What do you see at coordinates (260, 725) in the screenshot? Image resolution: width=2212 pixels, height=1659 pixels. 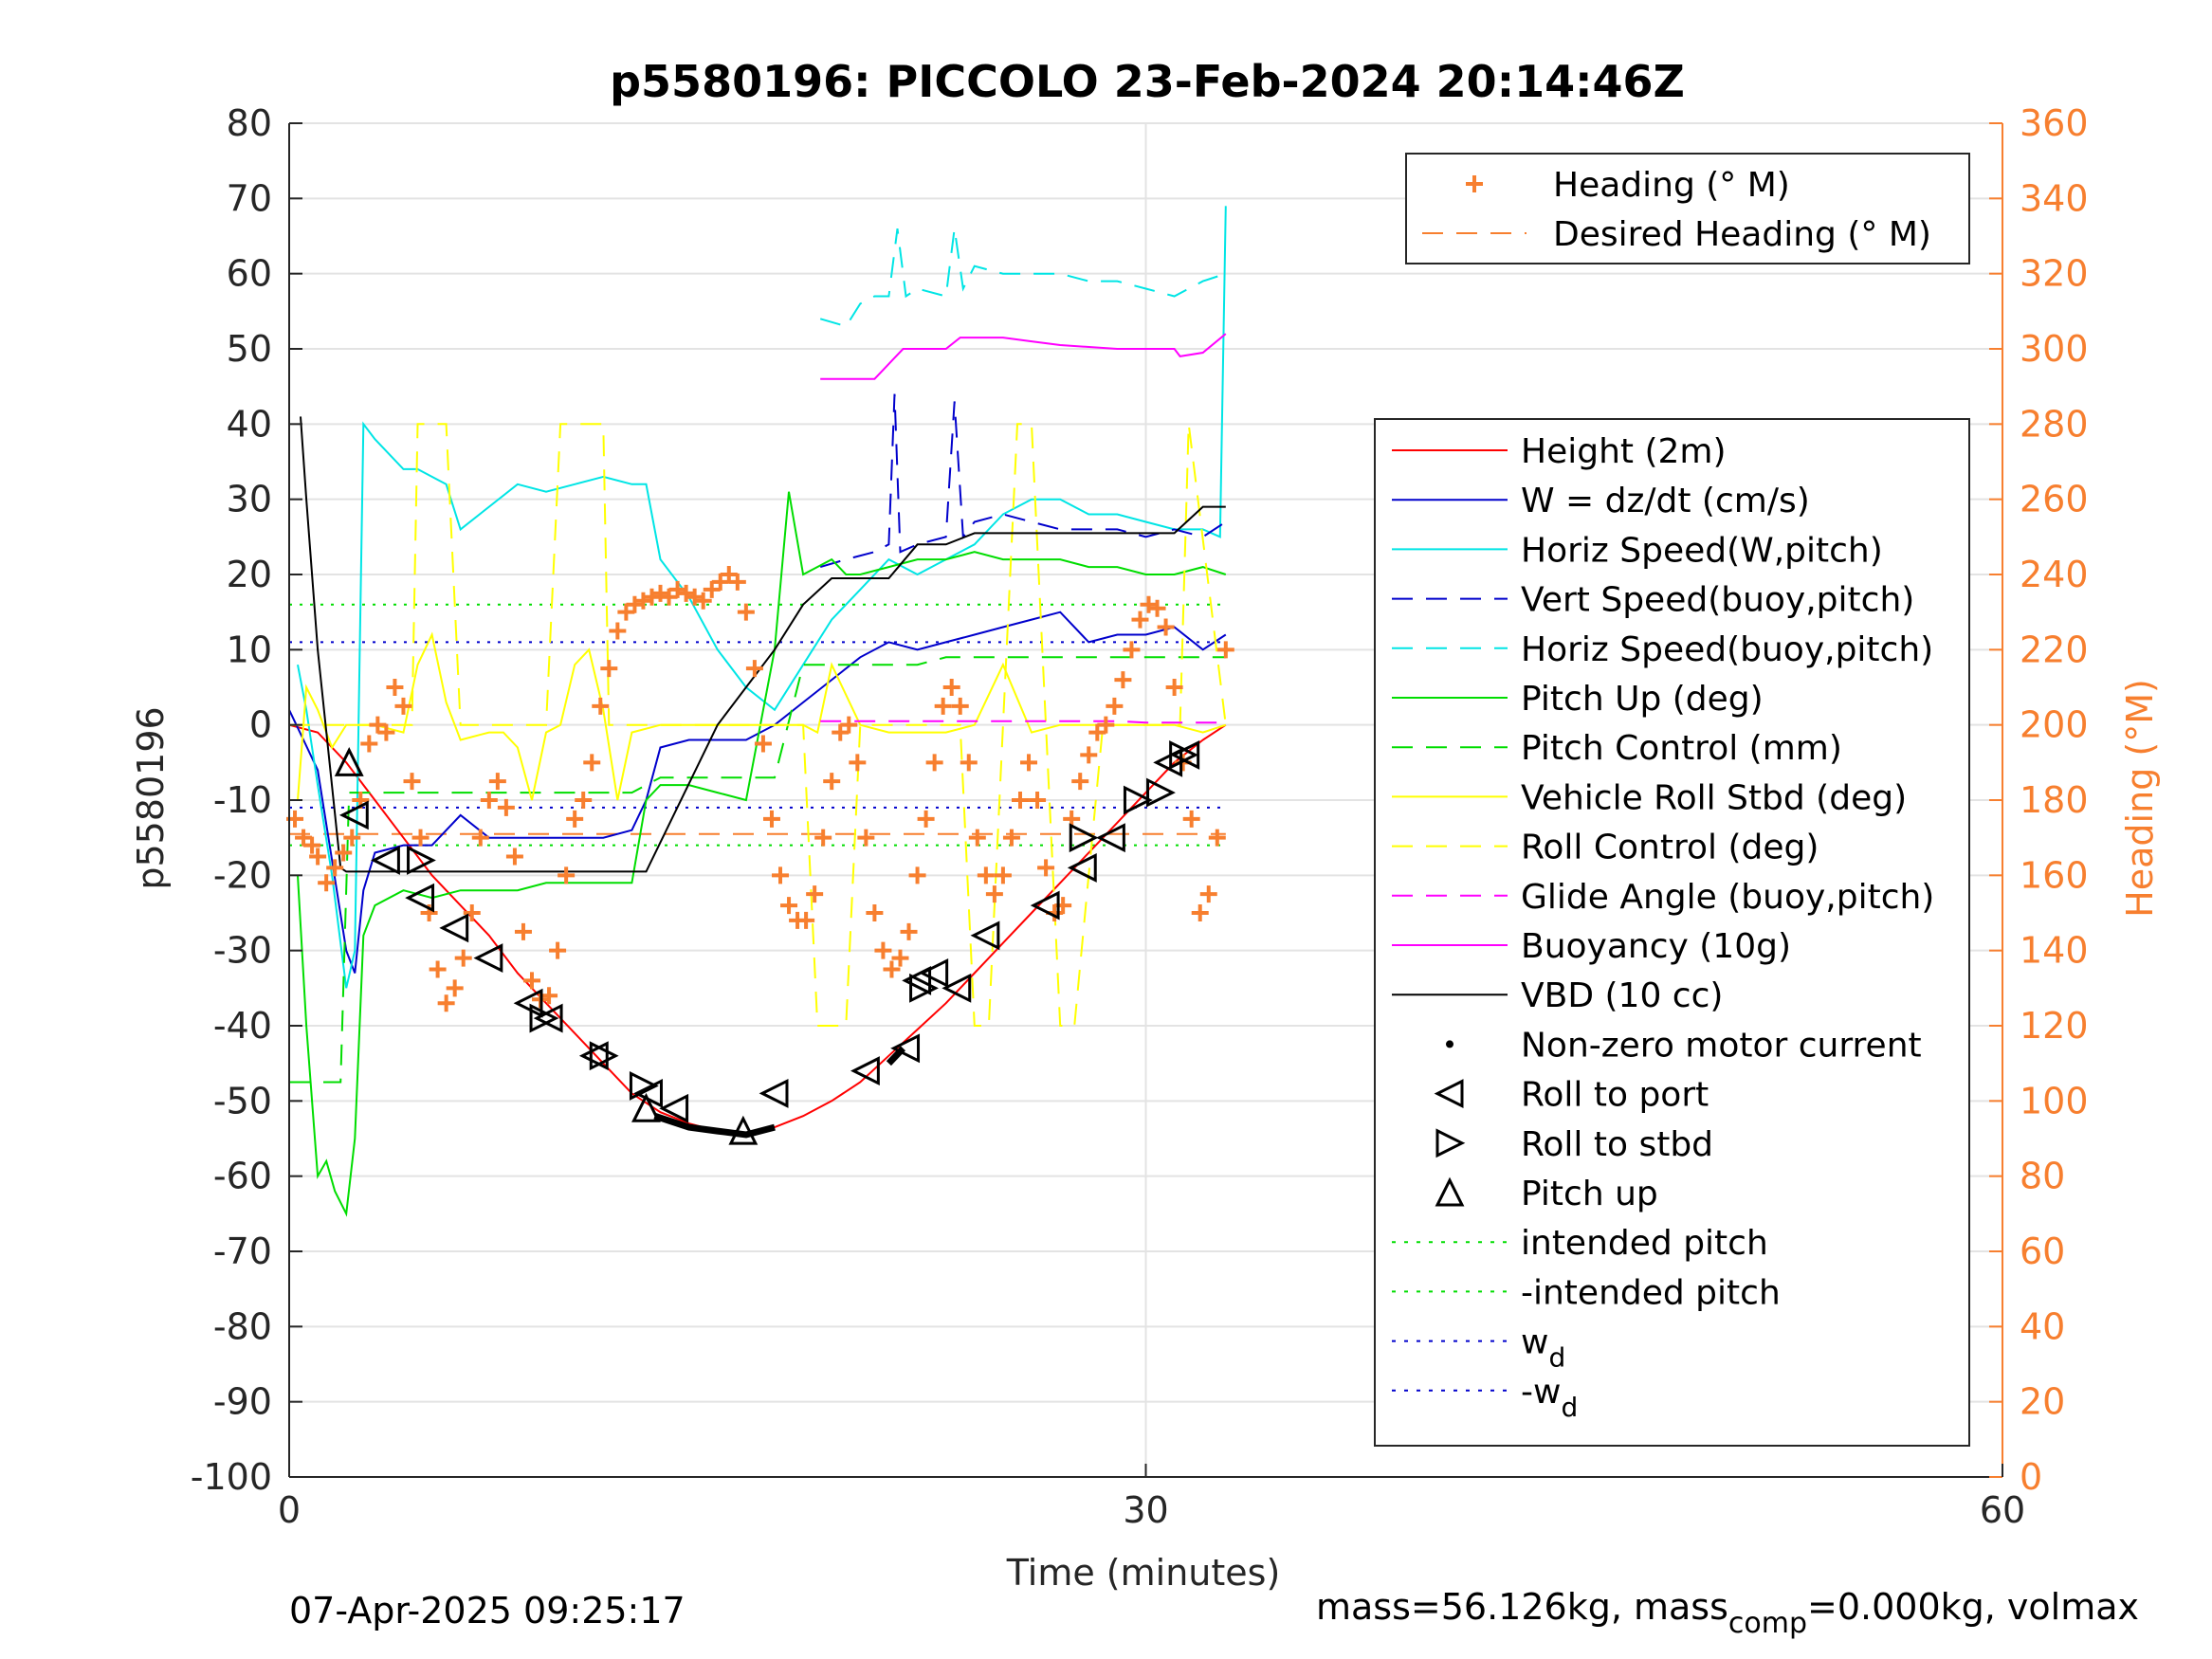 I see `y-tick-label: 0` at bounding box center [260, 725].